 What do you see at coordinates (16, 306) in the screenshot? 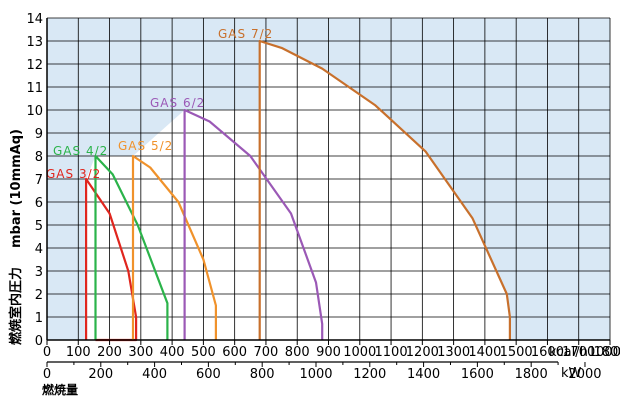
I see `y-axis-title-jp: 燃焼室内圧力` at bounding box center [16, 306].